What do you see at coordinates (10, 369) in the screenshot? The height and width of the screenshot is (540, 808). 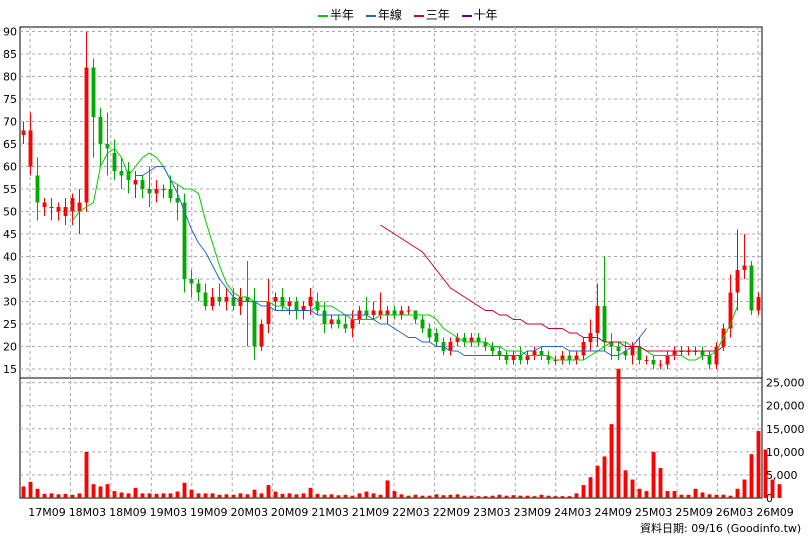 I see `price-tick-label: 15` at bounding box center [10, 369].